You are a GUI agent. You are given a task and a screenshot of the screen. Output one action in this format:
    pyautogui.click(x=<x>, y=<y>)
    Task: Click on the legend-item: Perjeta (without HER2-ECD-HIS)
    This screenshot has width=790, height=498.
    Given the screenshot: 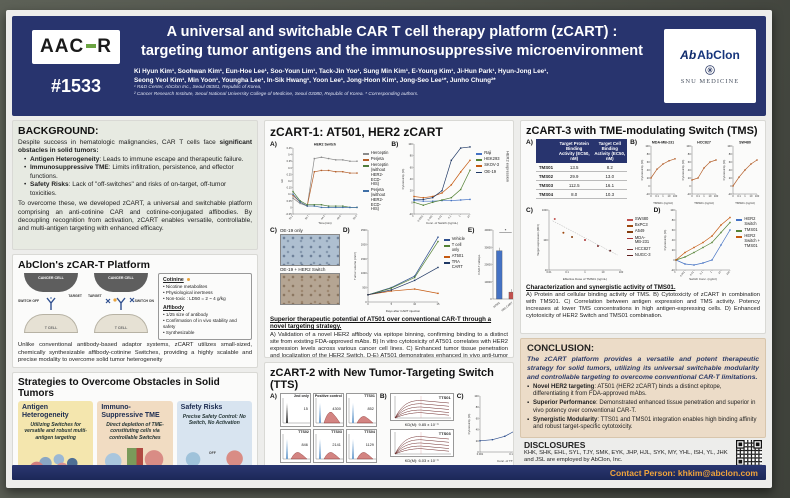 What is the action you would take?
    pyautogui.click(x=375, y=200)
    